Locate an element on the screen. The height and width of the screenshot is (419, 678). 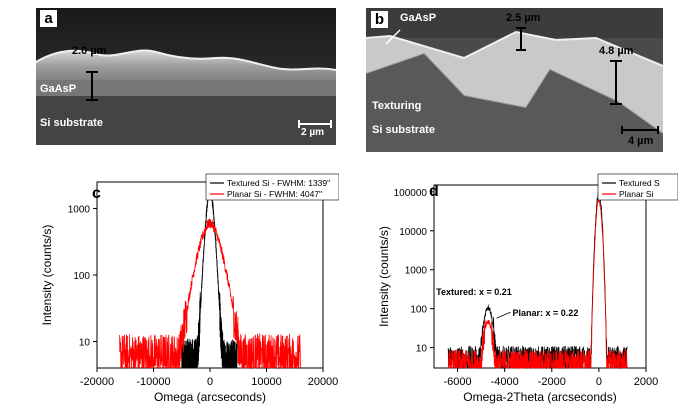
panel-d-letter: d is located at coordinates (434, 191).